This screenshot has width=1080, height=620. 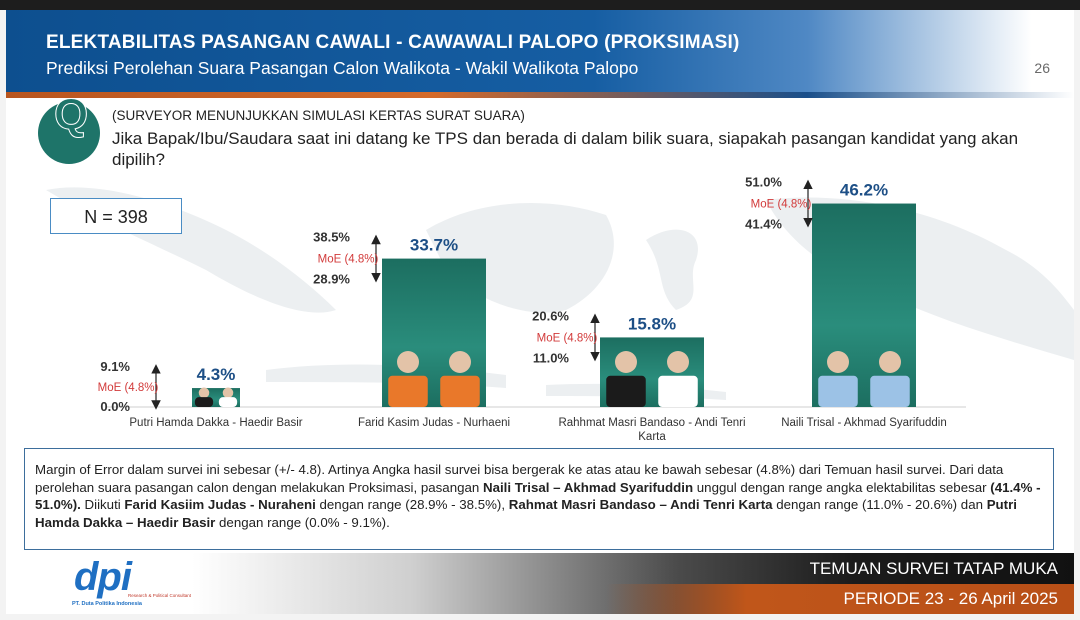 I want to click on category-label: Putri Hamda Dakka - Haedir Basir, so click(x=215, y=423).